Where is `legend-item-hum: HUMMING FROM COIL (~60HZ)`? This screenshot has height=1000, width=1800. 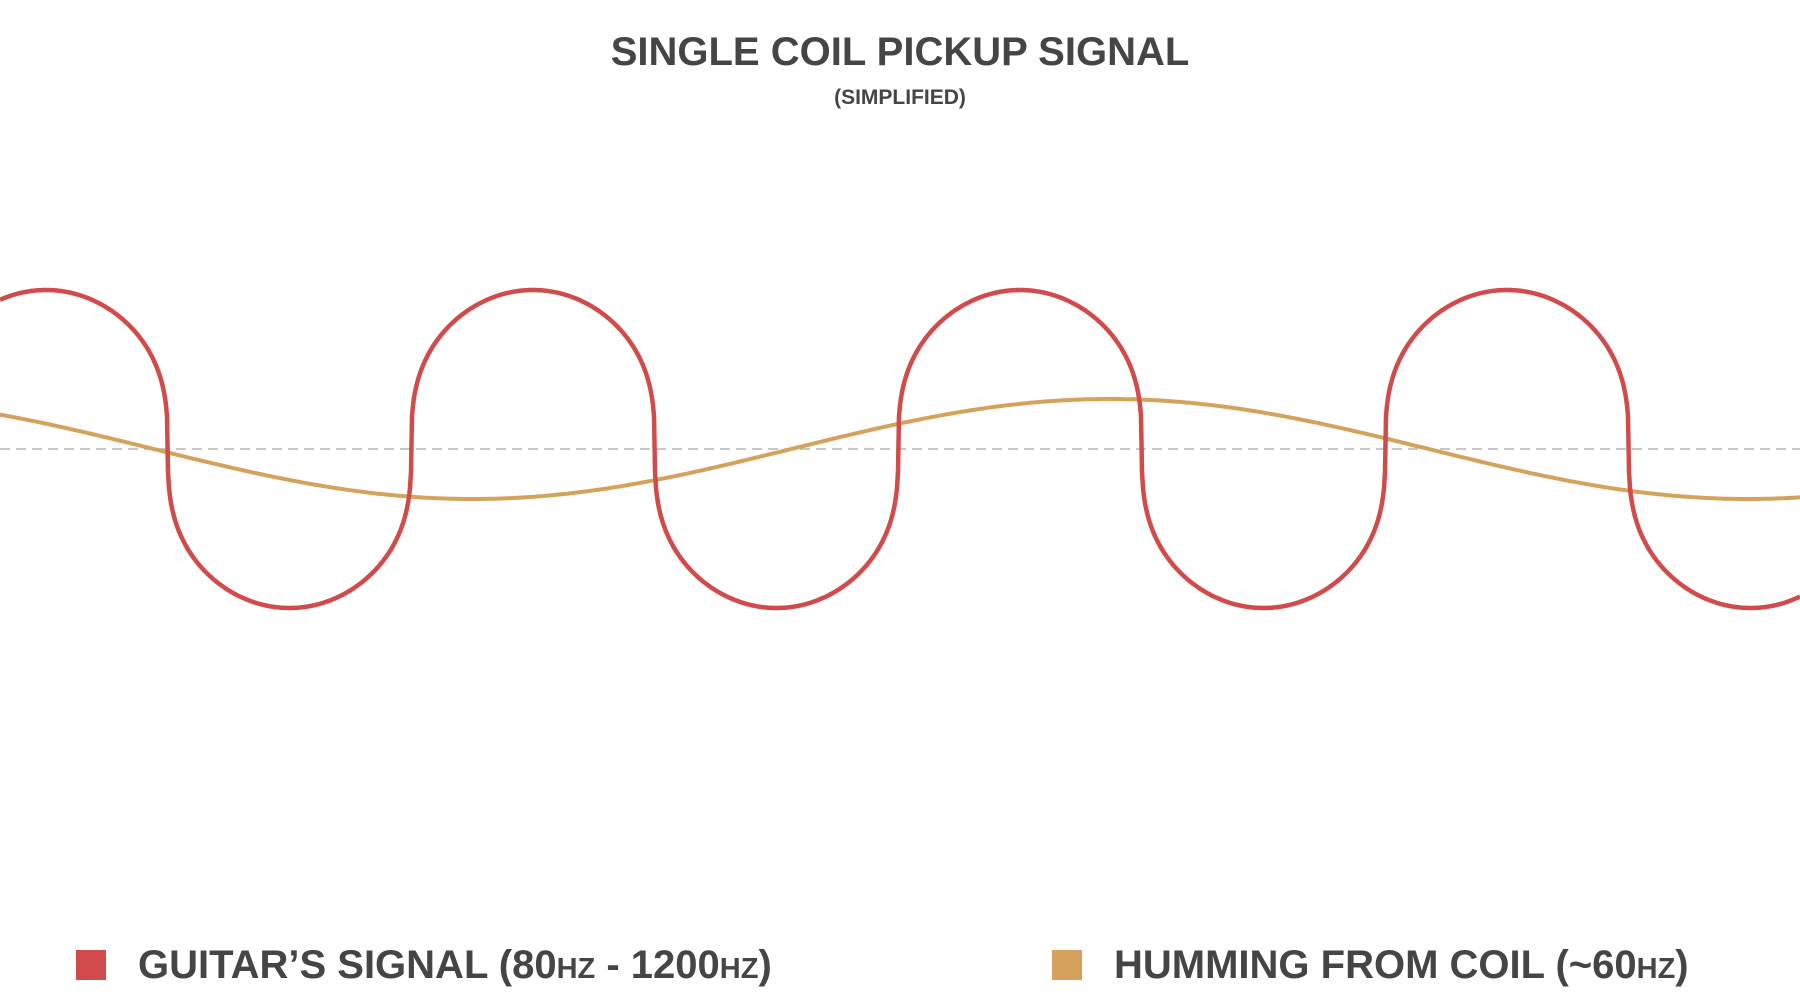 legend-item-hum: HUMMING FROM COIL (~60HZ) is located at coordinates (1370, 965).